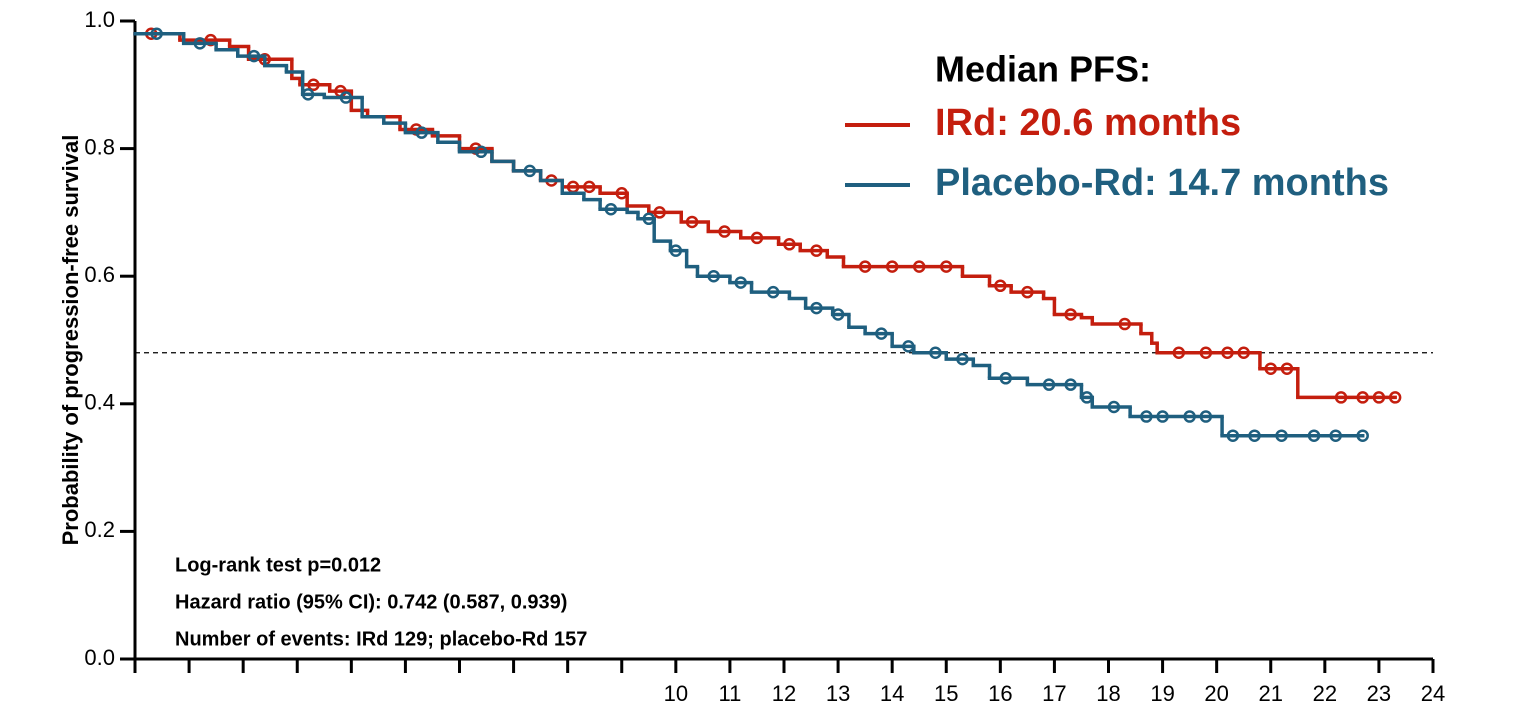 The width and height of the screenshot is (1513, 723). What do you see at coordinates (1379, 693) in the screenshot?
I see `x-tick-label: 23` at bounding box center [1379, 693].